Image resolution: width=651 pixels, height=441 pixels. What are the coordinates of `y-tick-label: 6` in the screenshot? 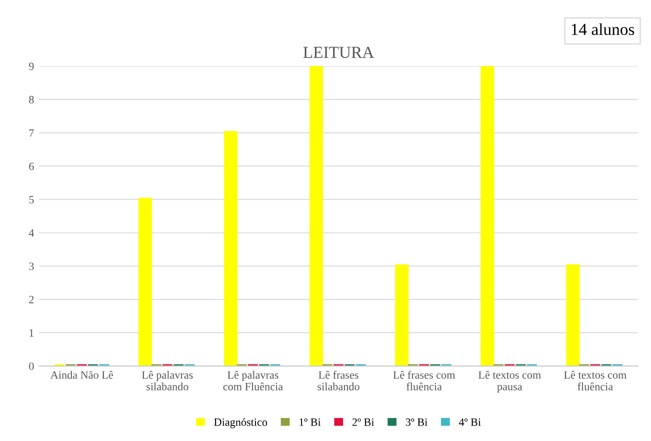 It's located at (31, 166).